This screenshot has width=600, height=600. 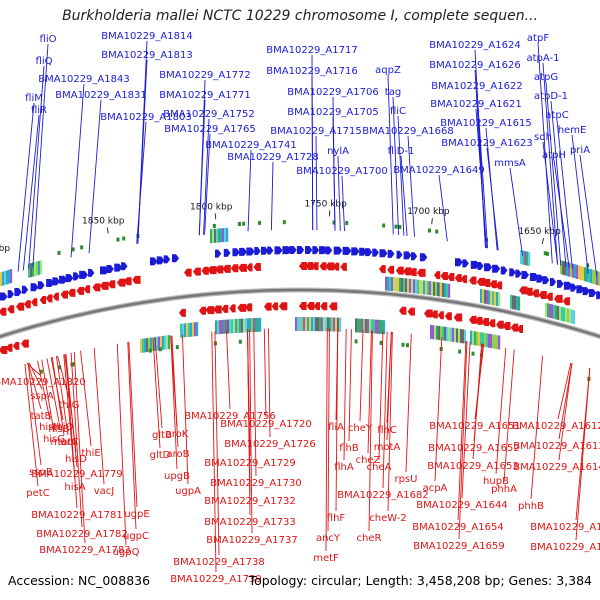 I want to click on gene-label: BMA10229_A1843, so click(x=83, y=79).